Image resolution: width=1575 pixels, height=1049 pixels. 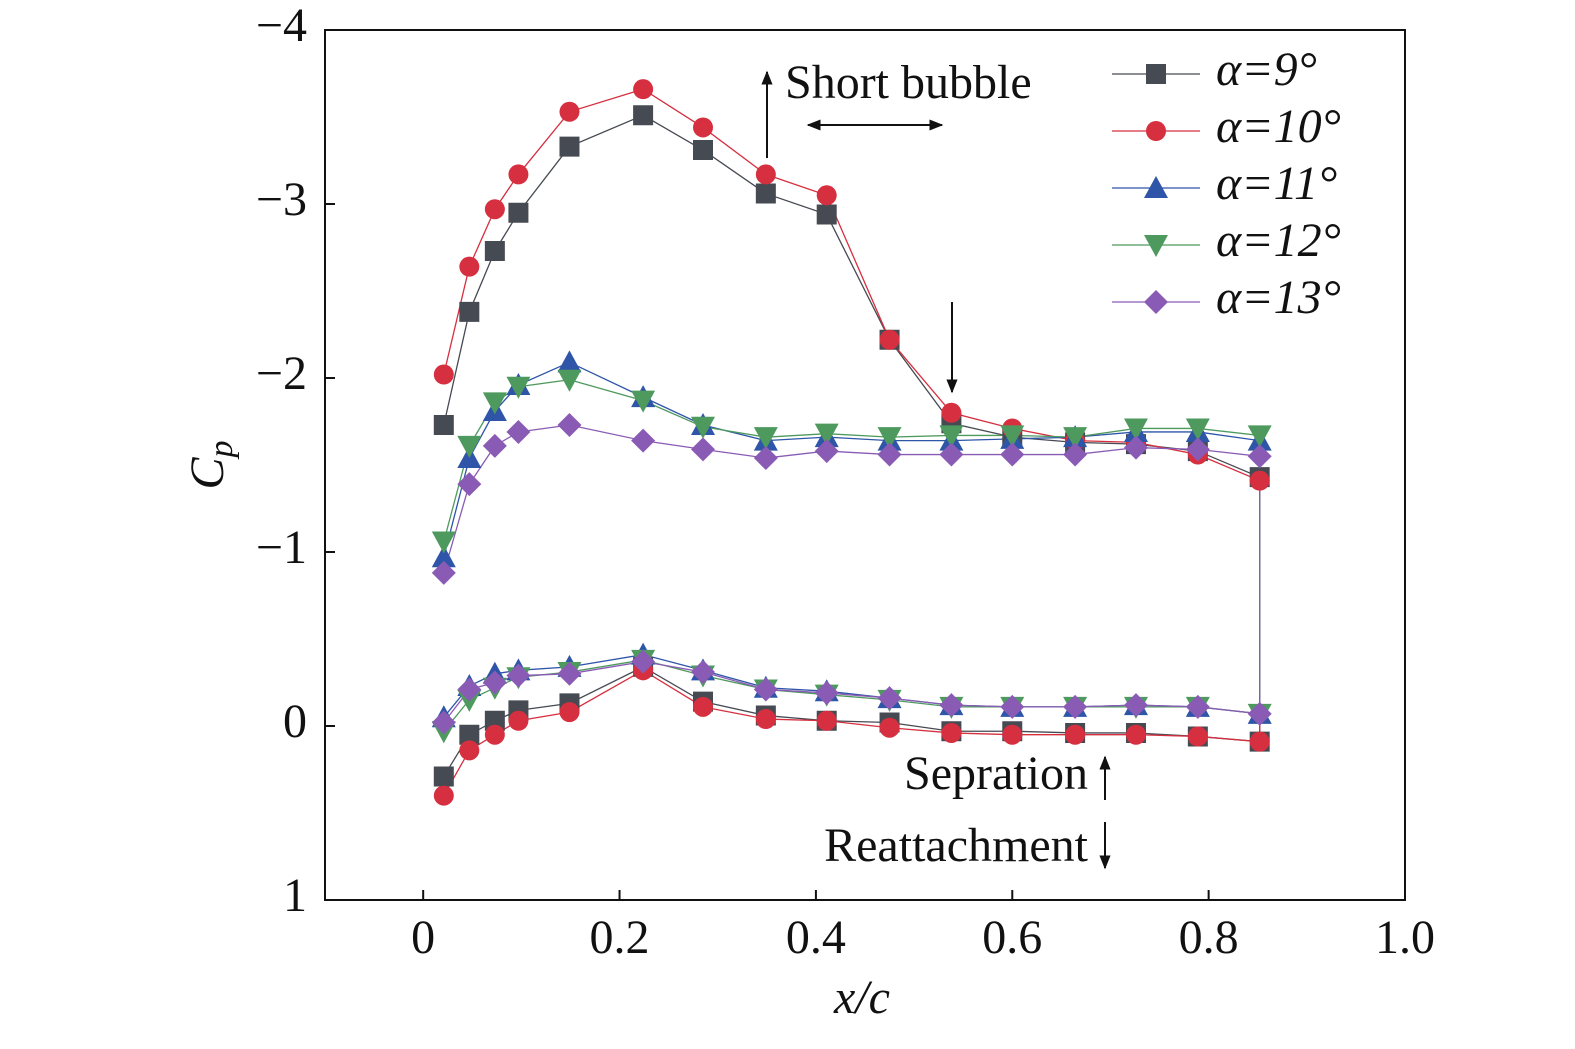 What do you see at coordinates (1405, 937) in the screenshot?
I see `x-tick-label: 1.0` at bounding box center [1405, 937].